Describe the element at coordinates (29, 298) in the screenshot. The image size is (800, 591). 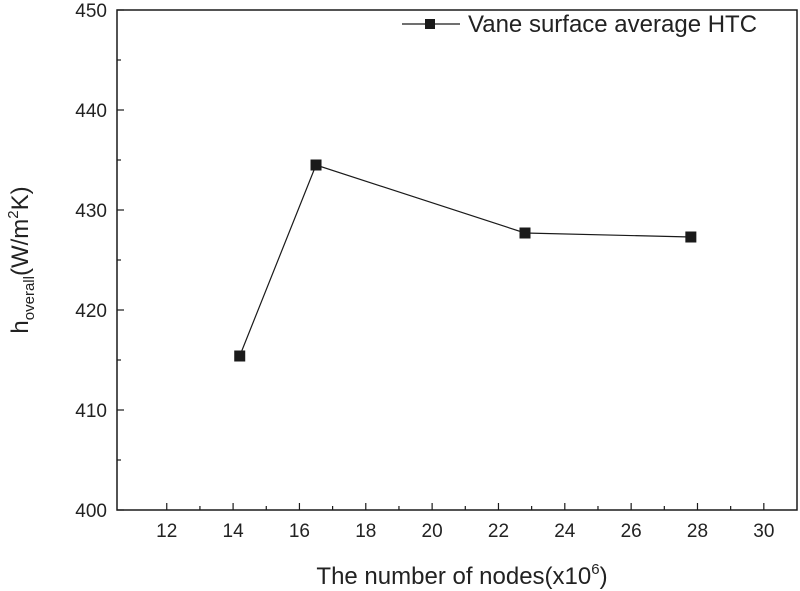
I see `y-axis-title-sub: overall` at that location.